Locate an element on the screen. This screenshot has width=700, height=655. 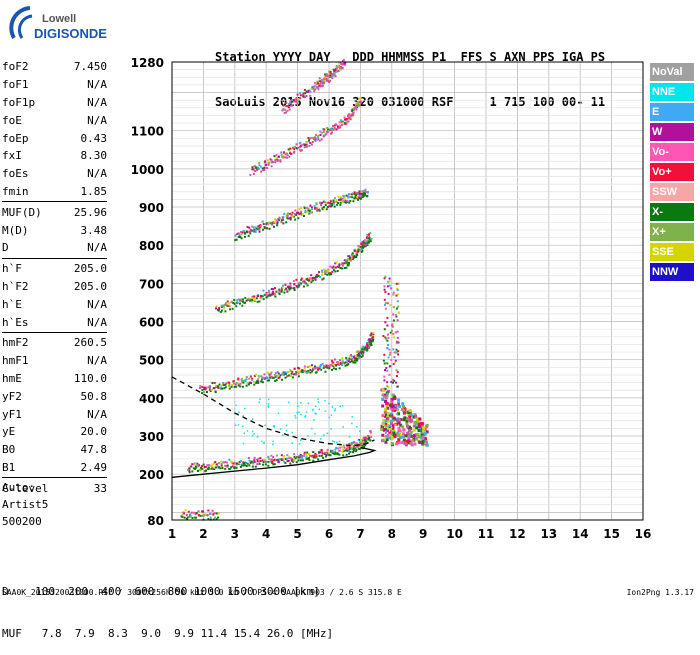
param-name: fmin is located at coordinates (15, 191).